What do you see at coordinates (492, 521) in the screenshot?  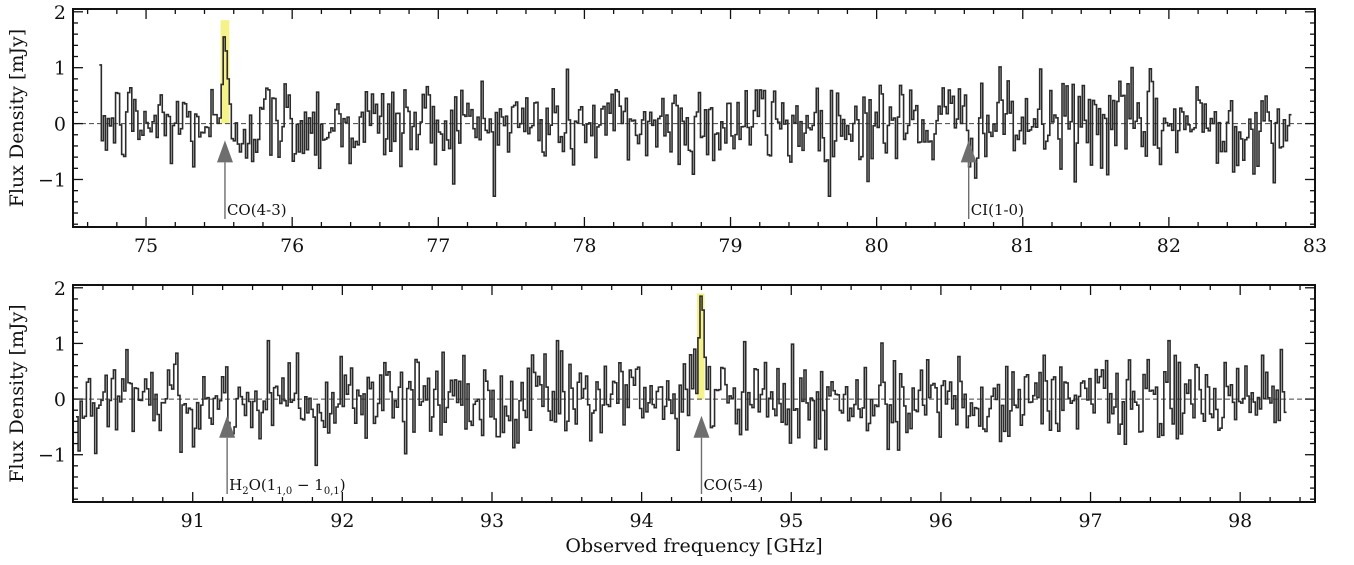 I see `x-tick-label: 93` at bounding box center [492, 521].